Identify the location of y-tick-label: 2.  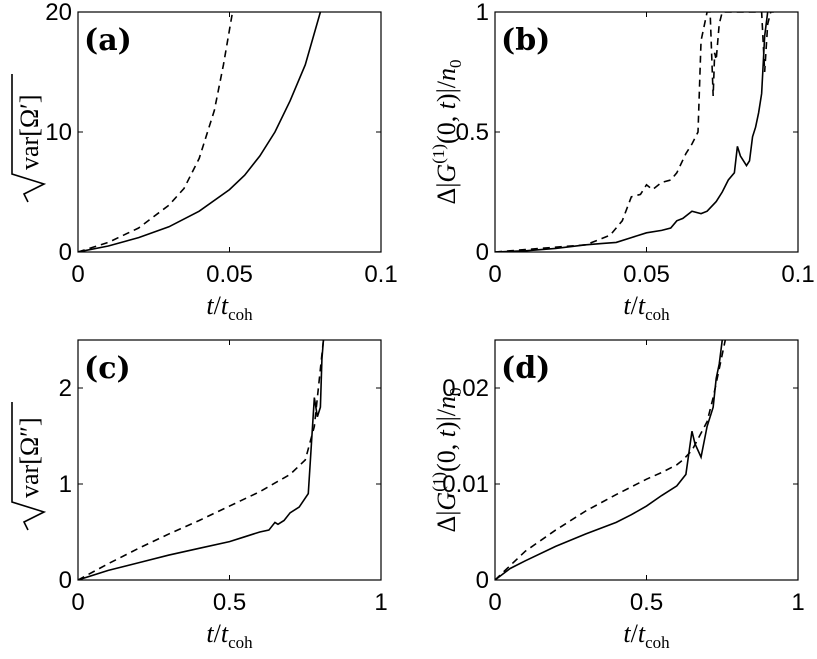
(65, 388).